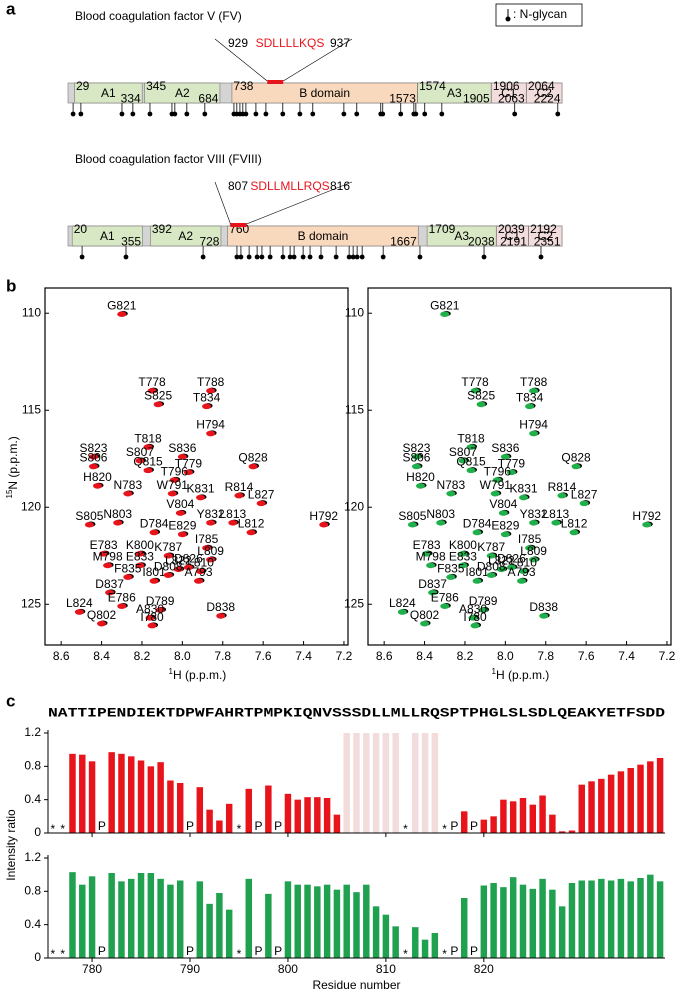  What do you see at coordinates (199, 572) in the screenshot?
I see `peak-label: A793` at bounding box center [199, 572].